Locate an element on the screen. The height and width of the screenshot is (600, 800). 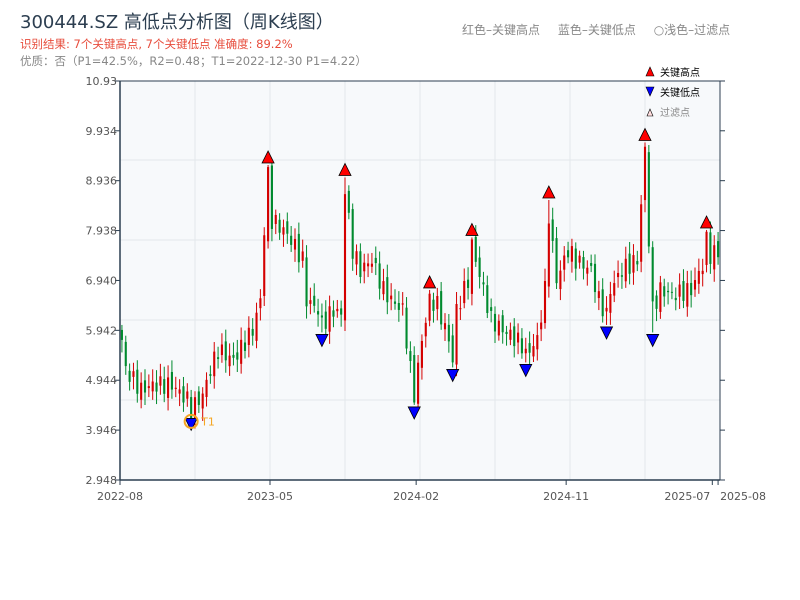
legend-filtered-icon is located at coordinates (650, 112).